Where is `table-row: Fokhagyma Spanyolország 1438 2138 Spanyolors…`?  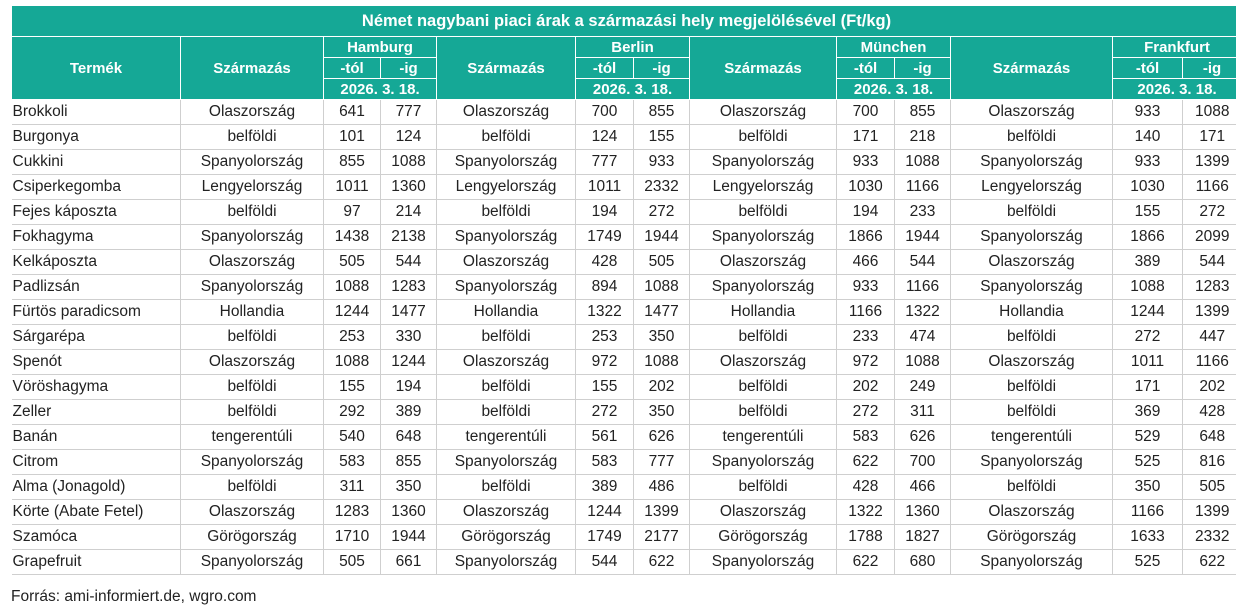 table-row: Fokhagyma Spanyolország 1438 2138 Spanyolors… is located at coordinates (623, 237).